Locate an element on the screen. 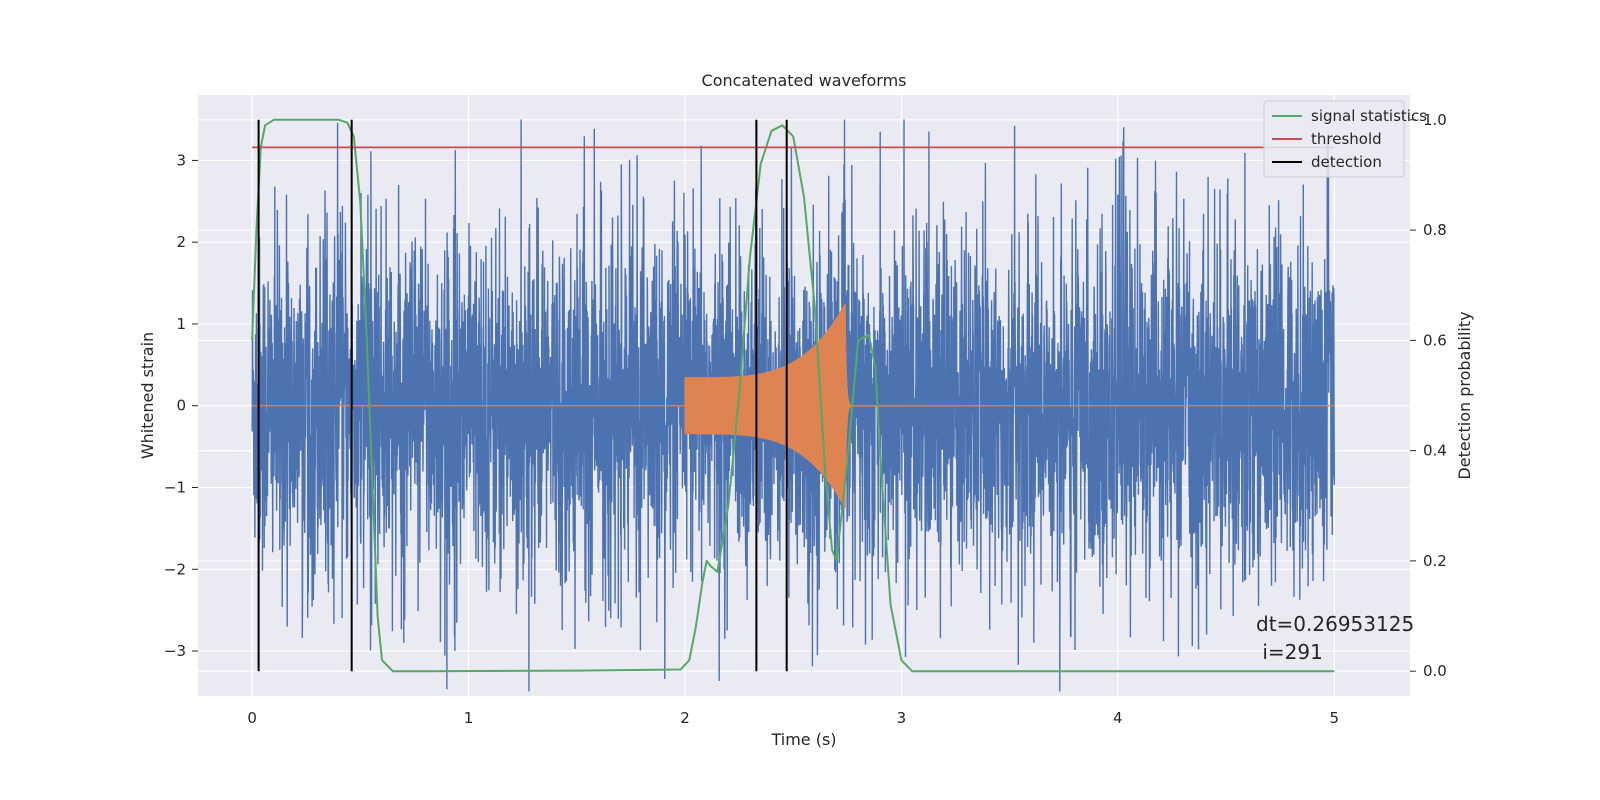 The image size is (1600, 800). y-tick-label: 0 is located at coordinates (181, 406).